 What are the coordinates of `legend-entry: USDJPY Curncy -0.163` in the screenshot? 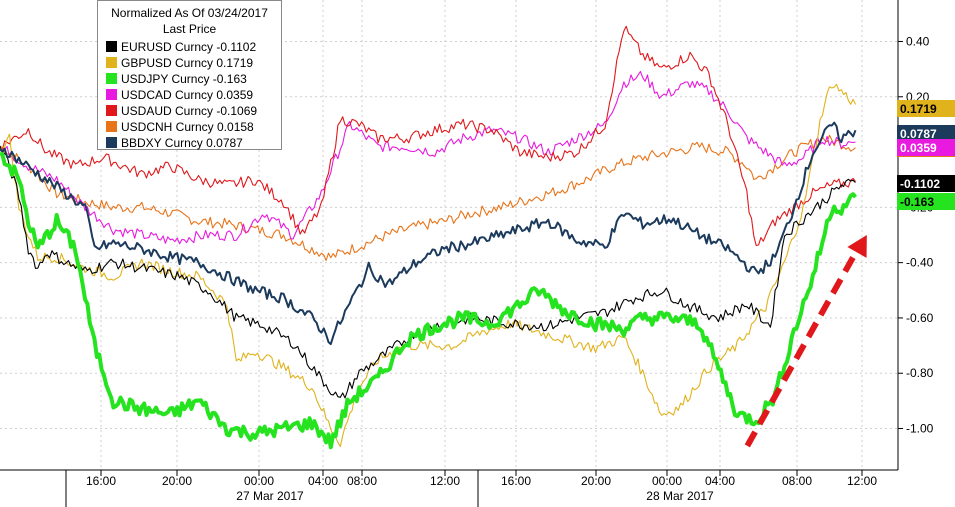 It's located at (176, 78).